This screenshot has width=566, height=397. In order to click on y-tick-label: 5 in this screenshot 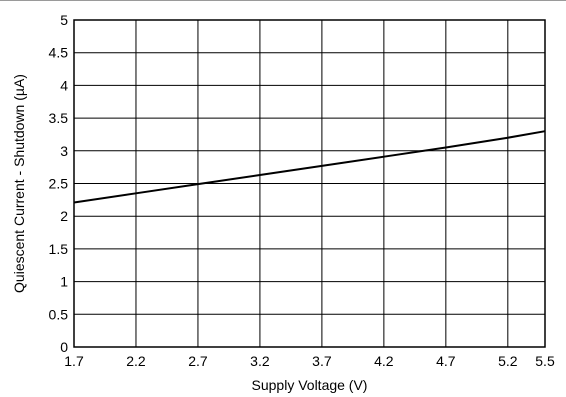, I will do `click(64, 20)`.